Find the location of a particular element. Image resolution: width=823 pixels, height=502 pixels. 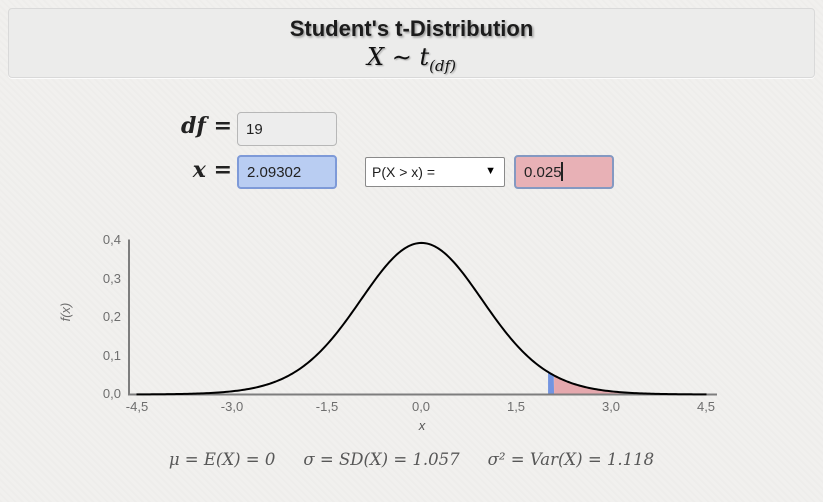

probability-input is located at coordinates (564, 172).